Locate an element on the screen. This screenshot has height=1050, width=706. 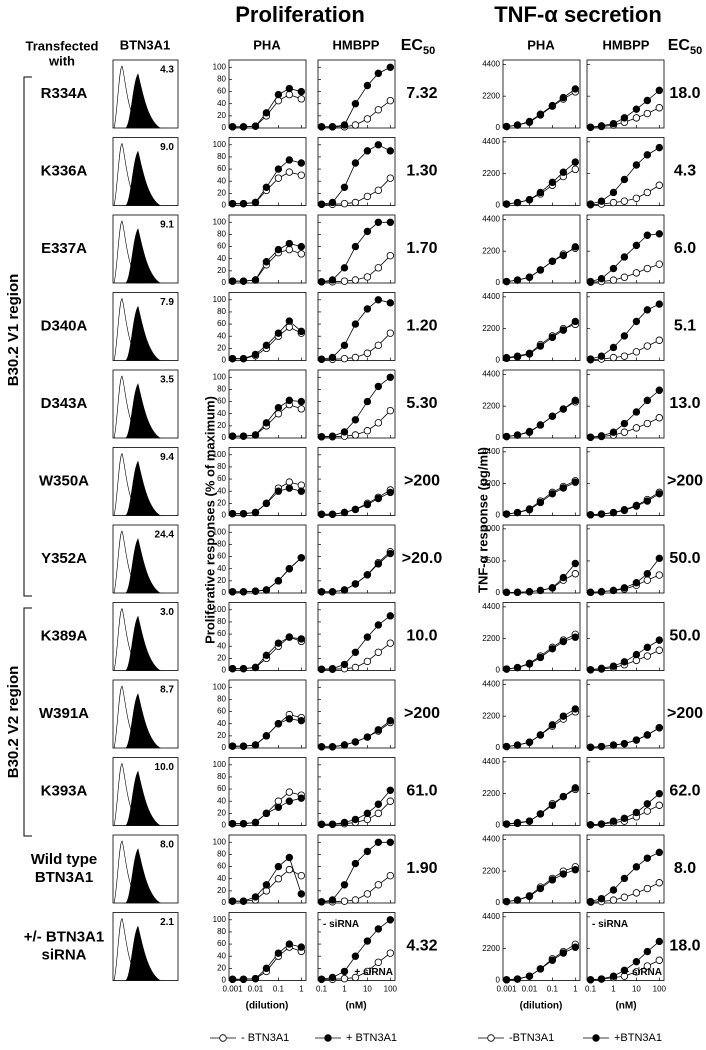
ec50-value: 1.90 is located at coordinates (421, 868).